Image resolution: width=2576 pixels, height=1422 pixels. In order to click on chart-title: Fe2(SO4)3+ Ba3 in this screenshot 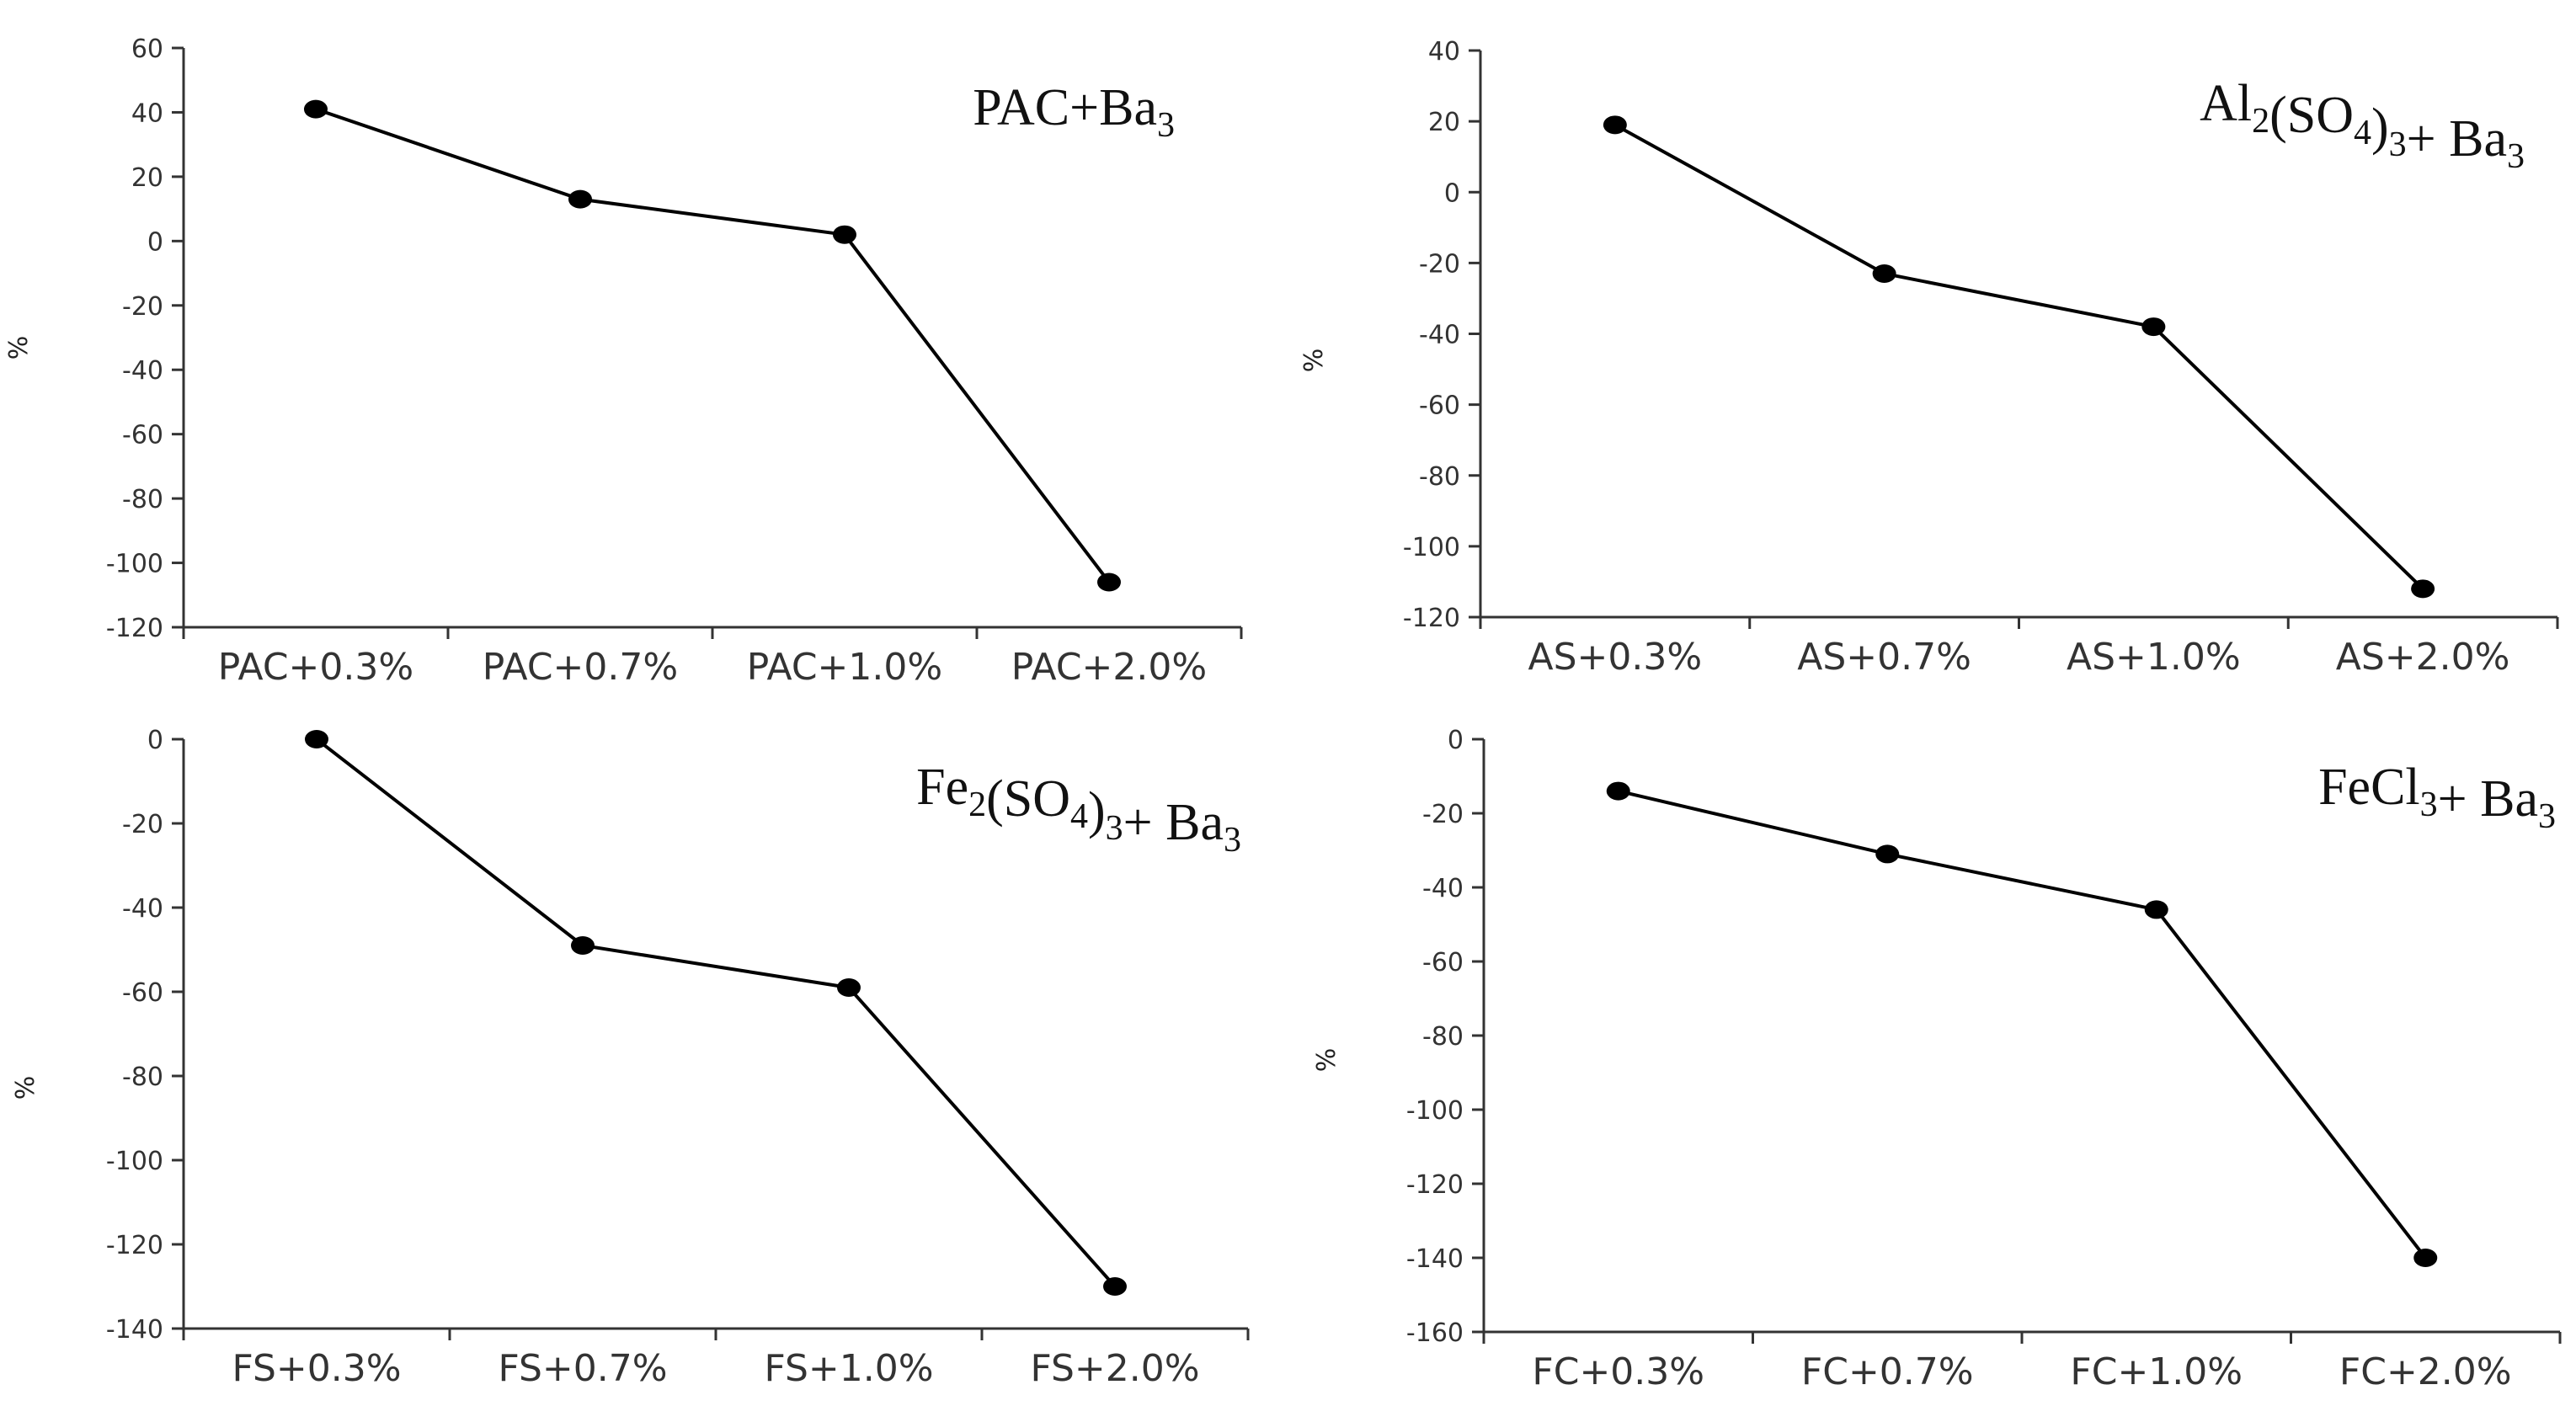, I will do `click(1078, 810)`.